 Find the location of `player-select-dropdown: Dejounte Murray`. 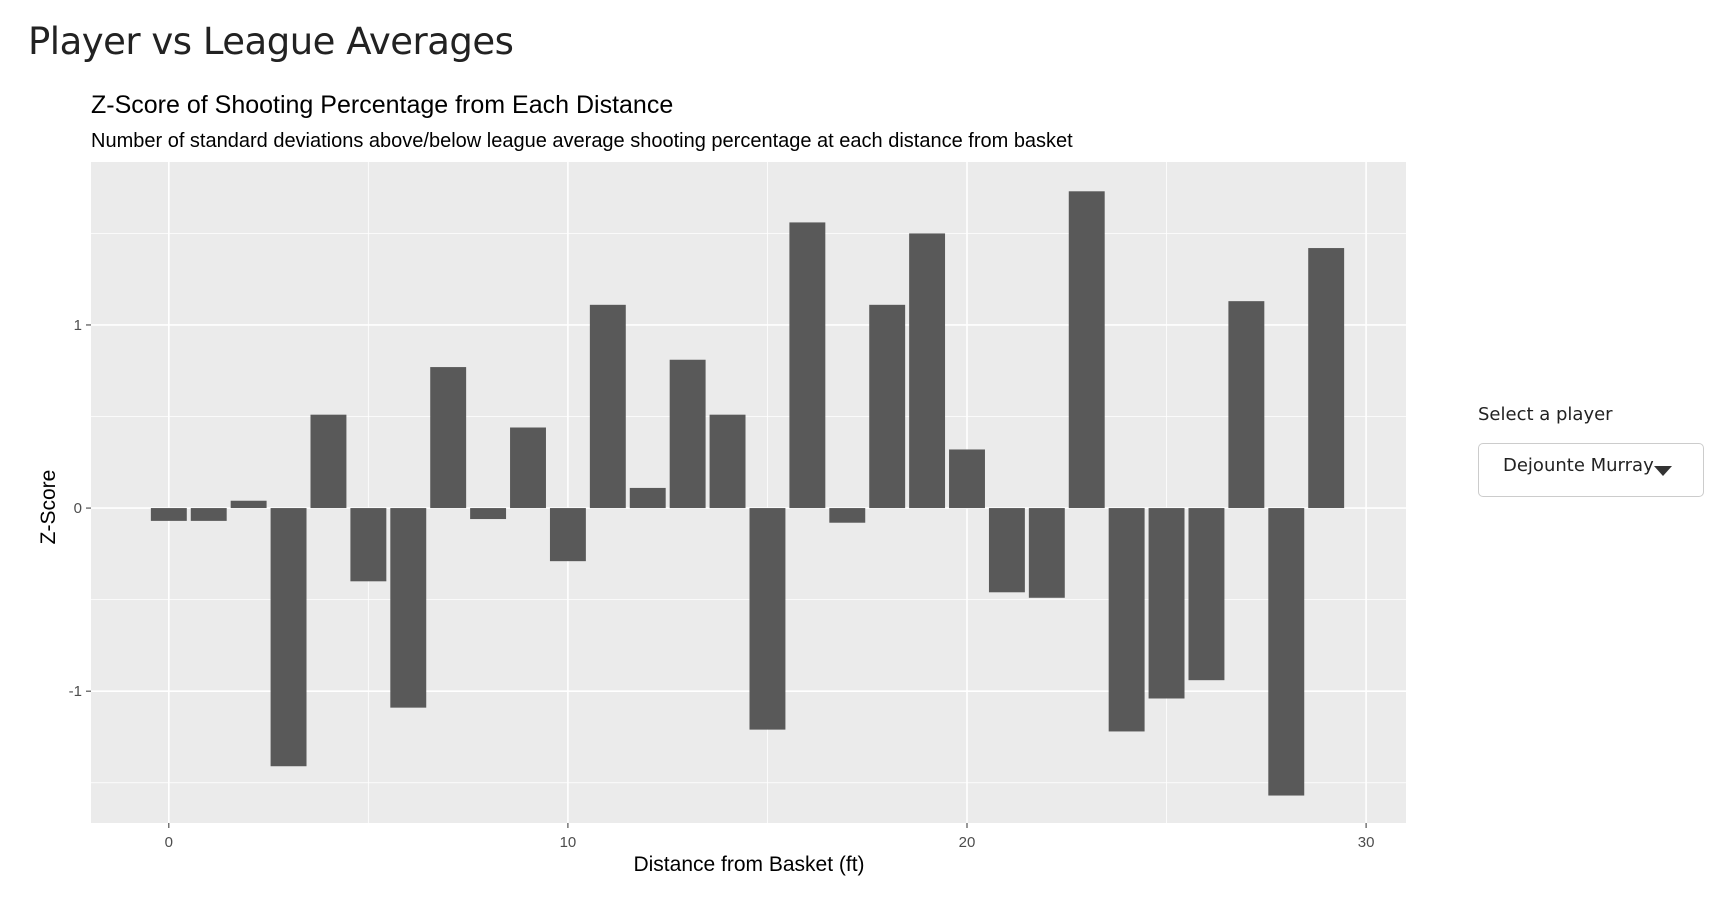

player-select-dropdown: Dejounte Murray is located at coordinates (1591, 470).